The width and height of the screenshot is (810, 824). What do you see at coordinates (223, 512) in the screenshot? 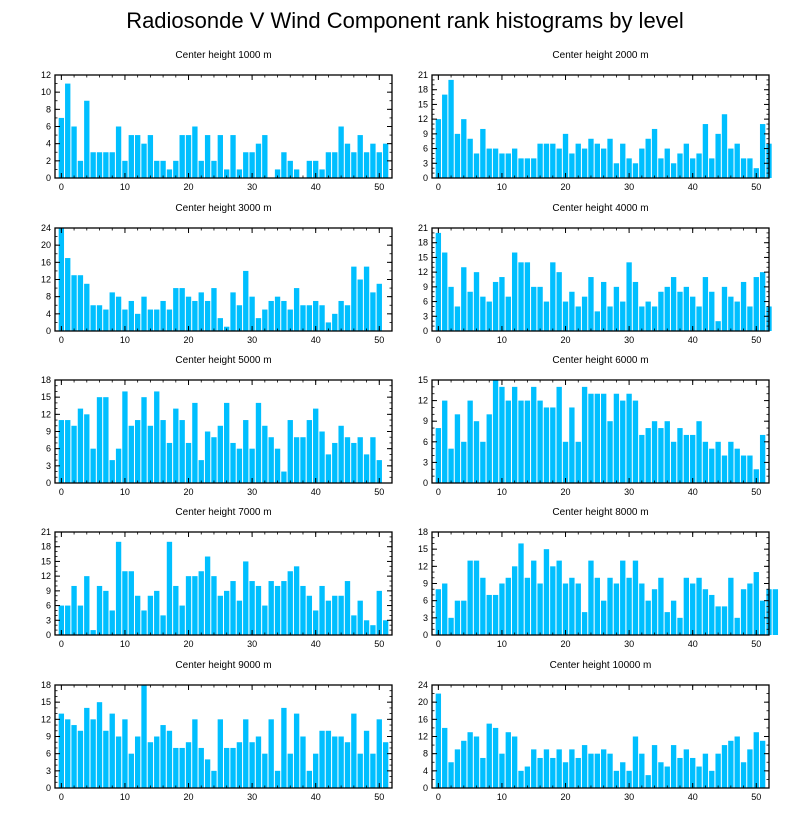
I see `panel-title: Center height 7000 m` at bounding box center [223, 512].